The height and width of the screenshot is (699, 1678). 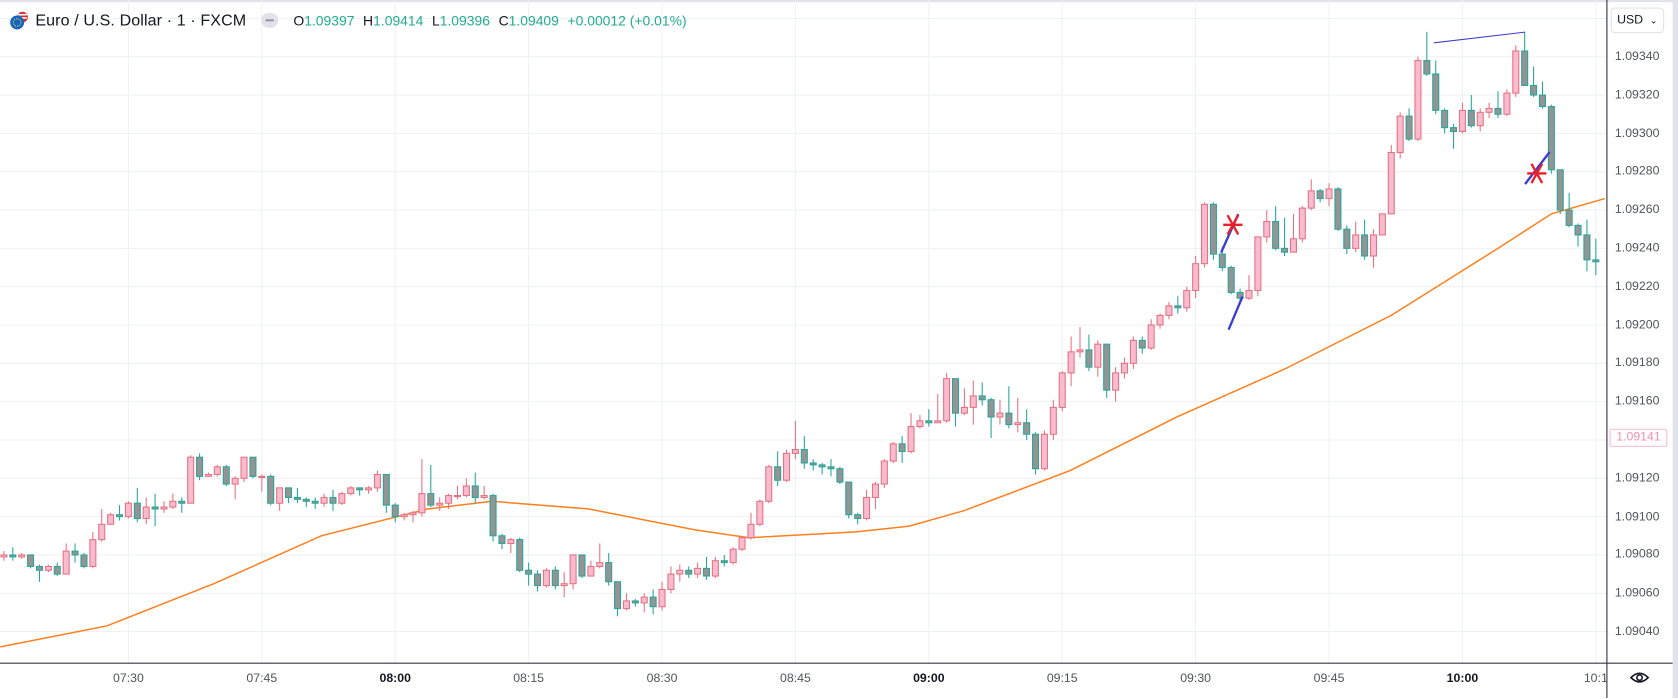 What do you see at coordinates (1637, 20) in the screenshot?
I see `currency-selector: USD ⌄` at bounding box center [1637, 20].